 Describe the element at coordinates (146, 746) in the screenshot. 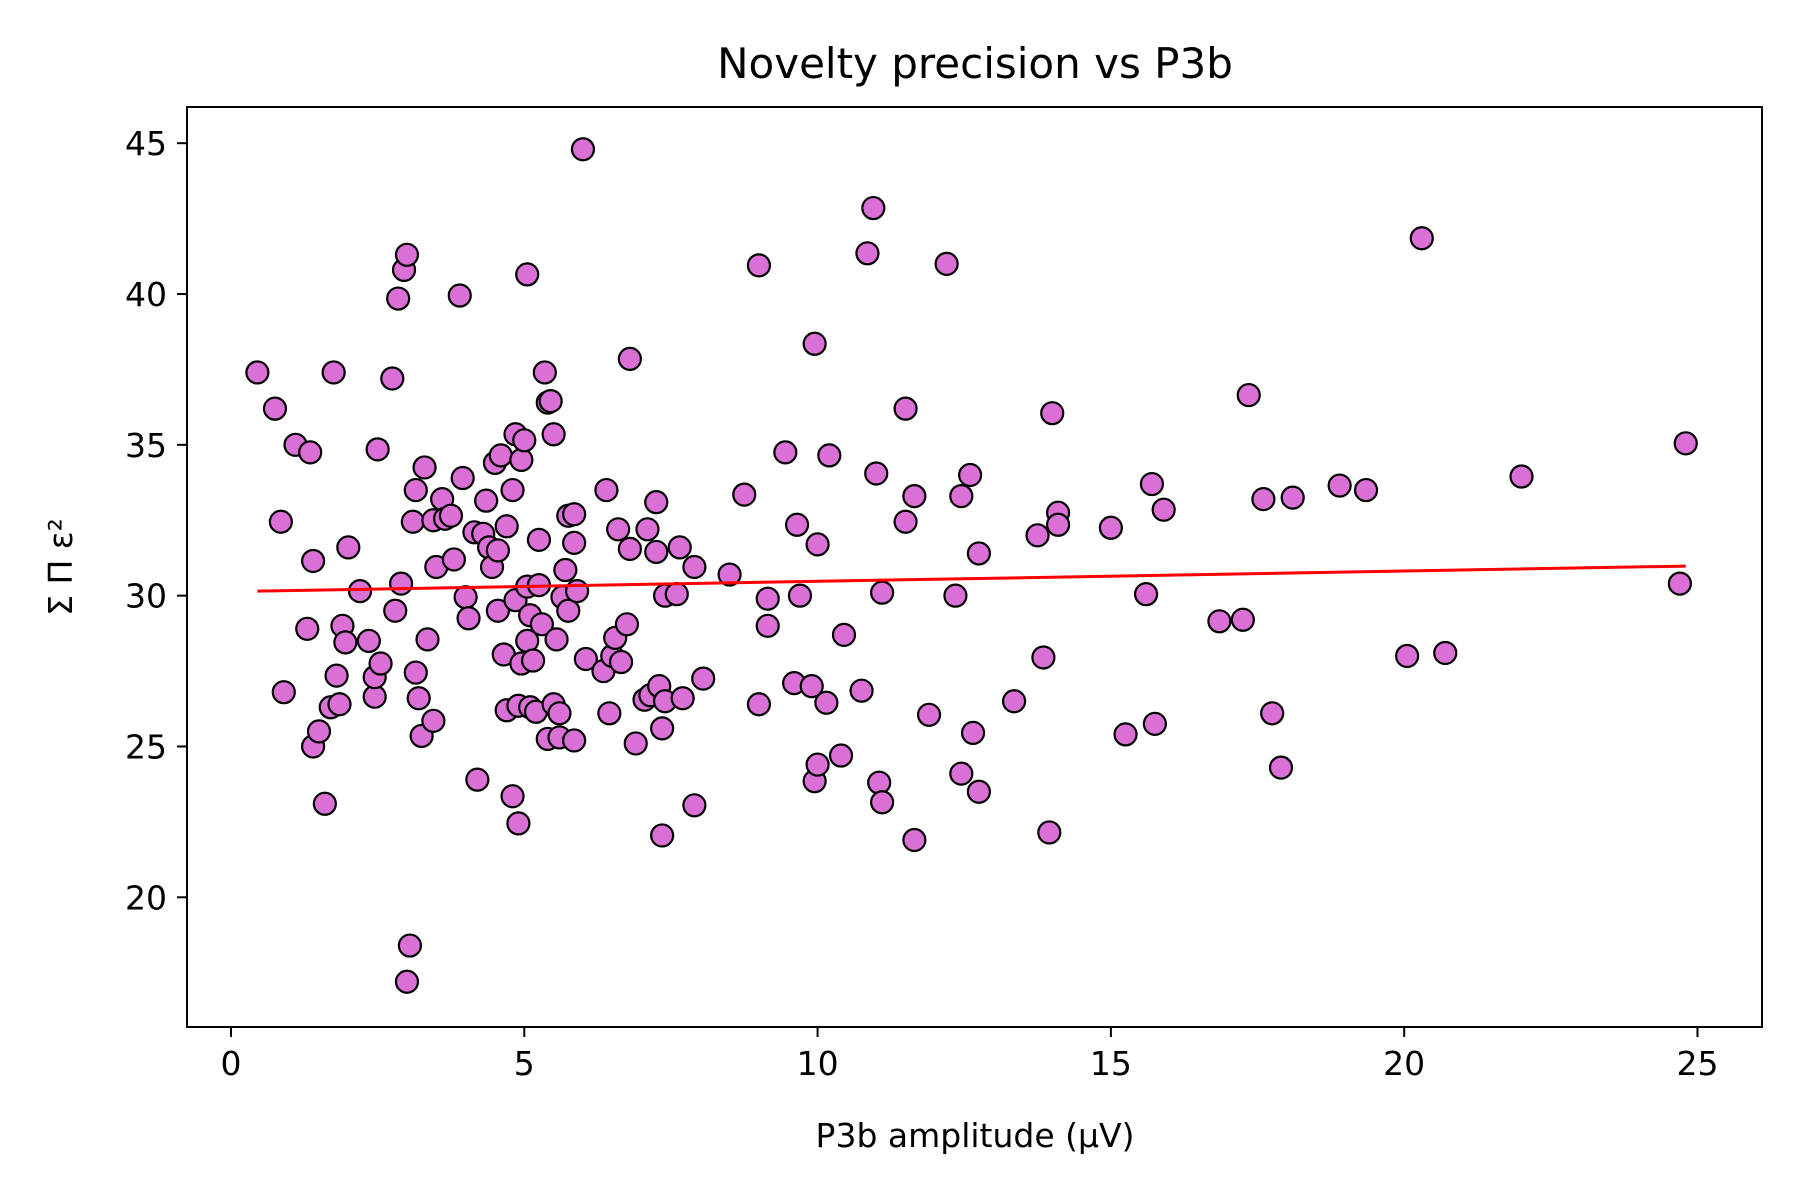

I see `y-tick-label: 25` at that location.